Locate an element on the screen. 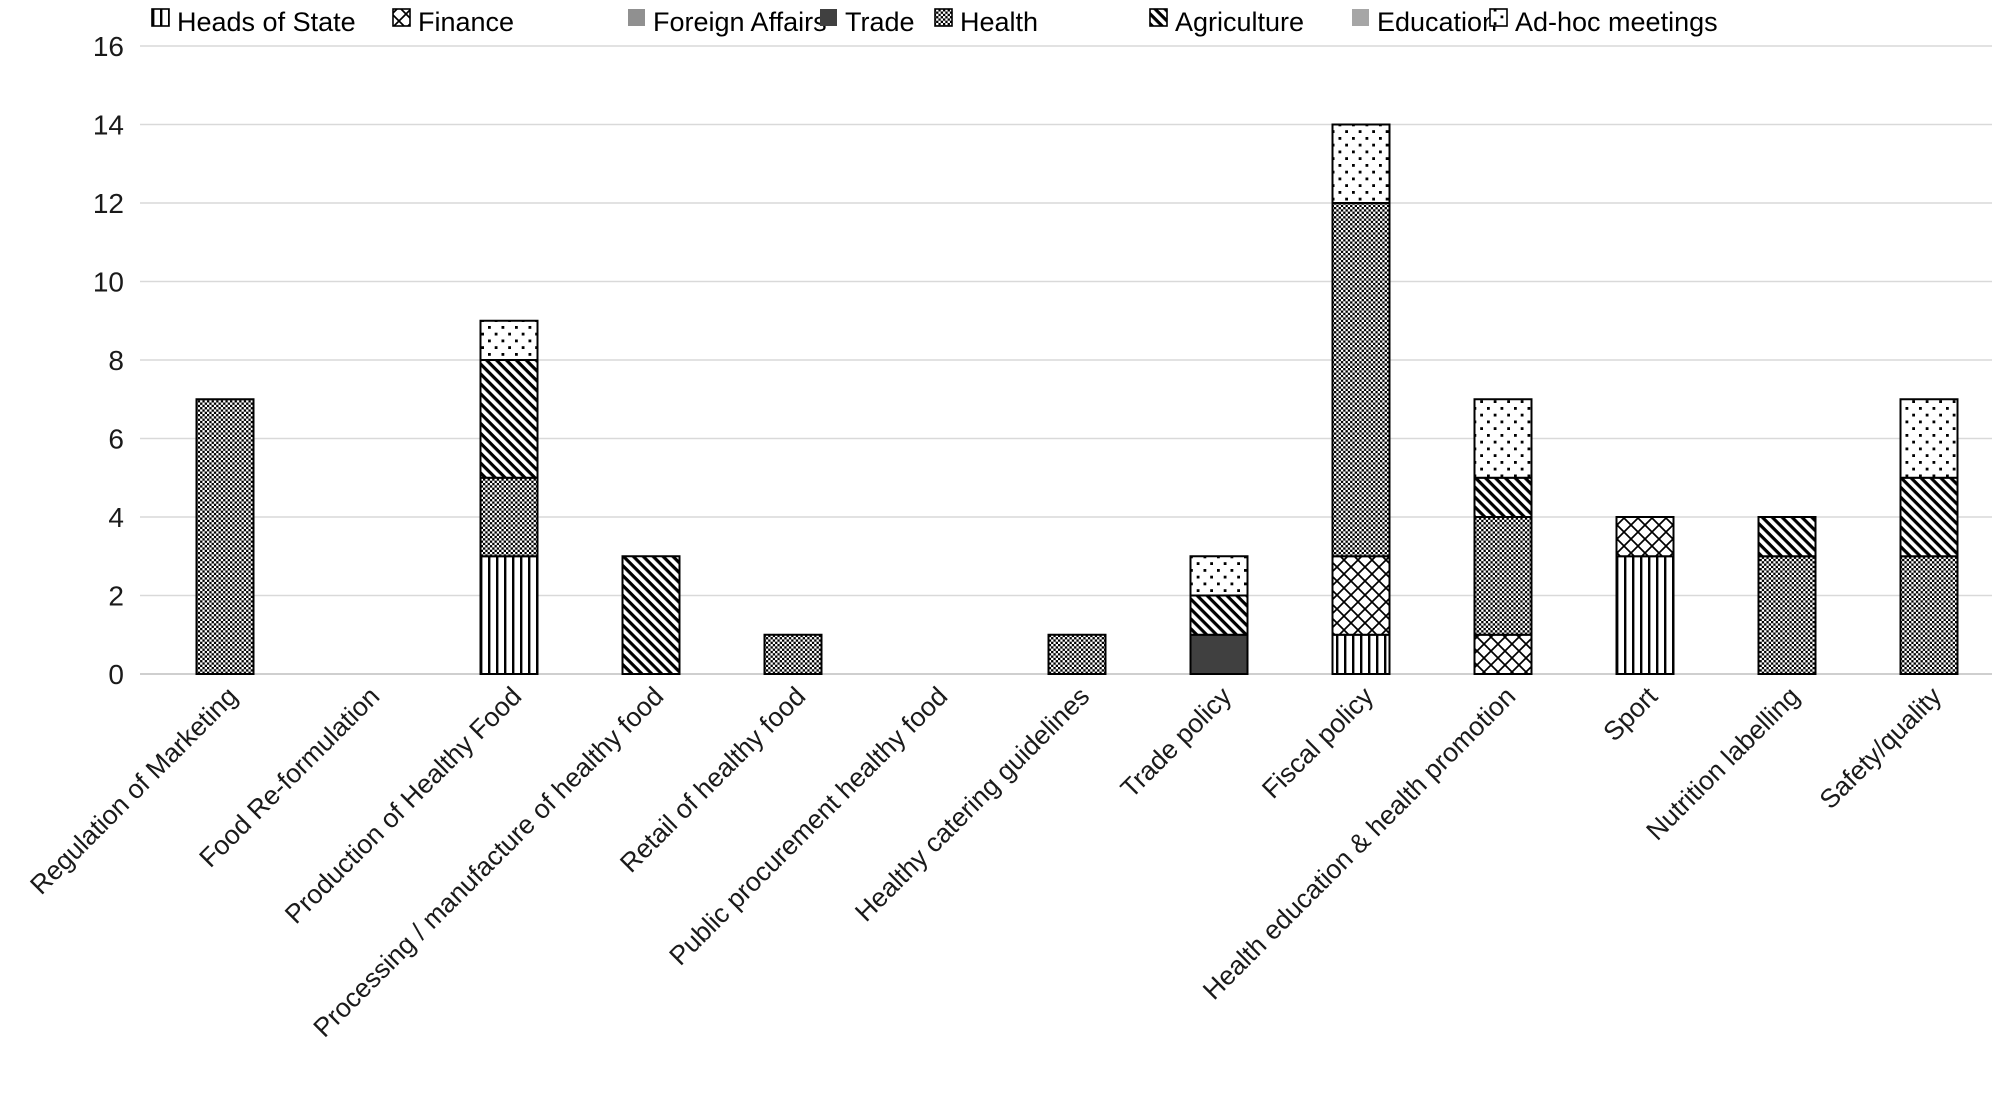 This screenshot has height=1094, width=1998. legend-swatch-dense-checker-icon is located at coordinates (943, 17).